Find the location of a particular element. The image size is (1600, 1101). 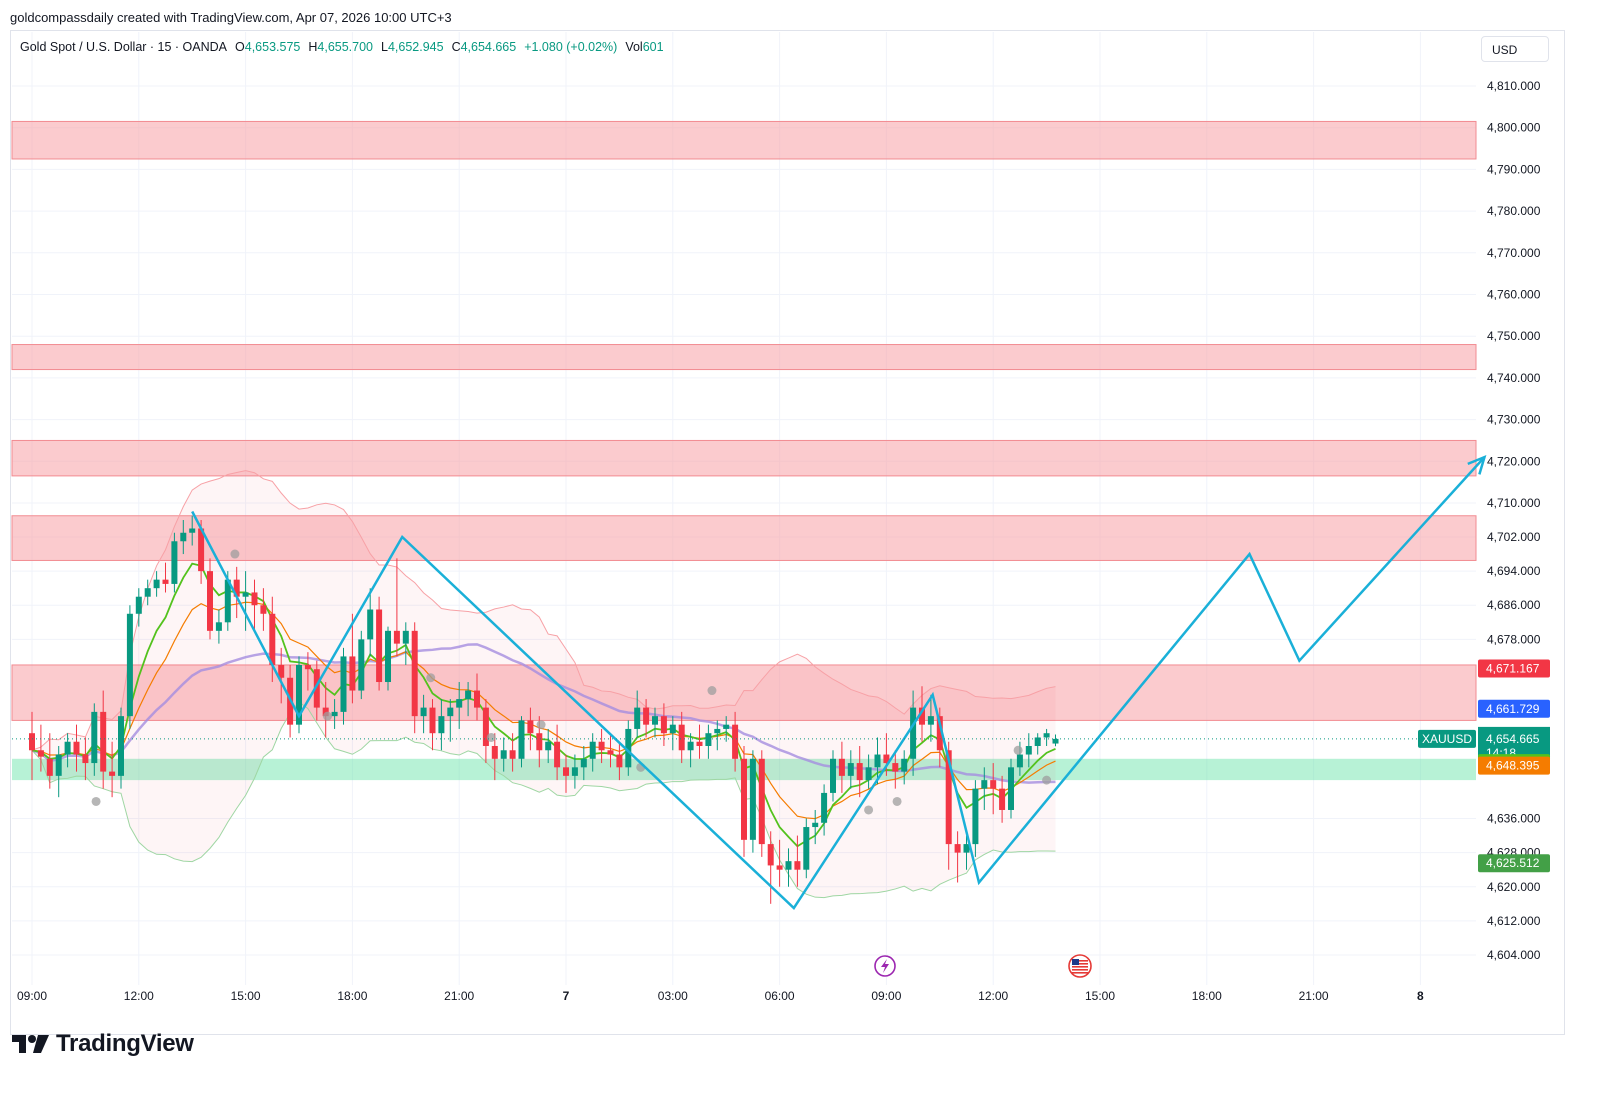

y-tick-label: 4,780.000 is located at coordinates (1514, 211).